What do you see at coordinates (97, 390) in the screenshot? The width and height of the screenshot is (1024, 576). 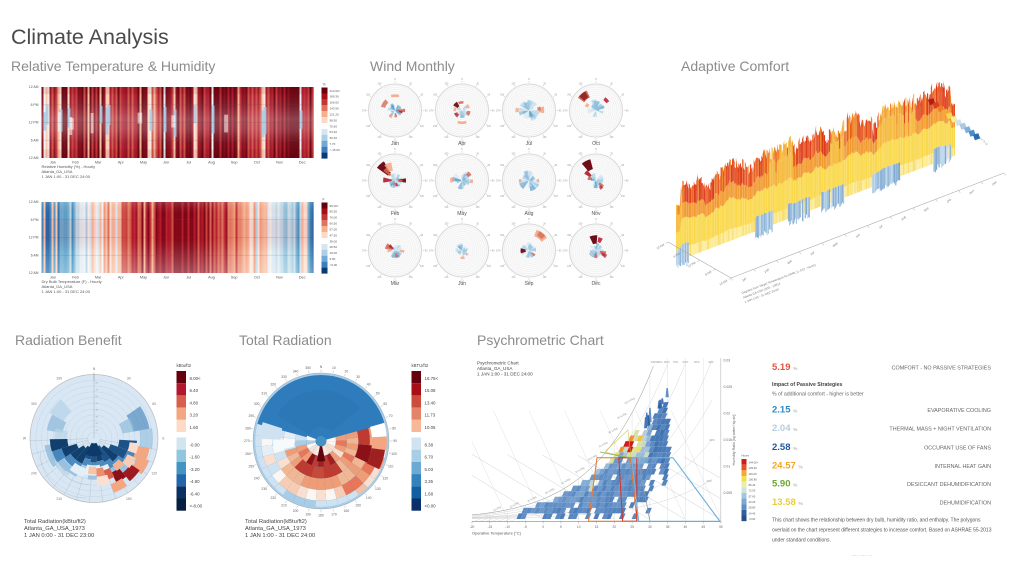 I see `svg-text: 70°` at bounding box center [97, 390].